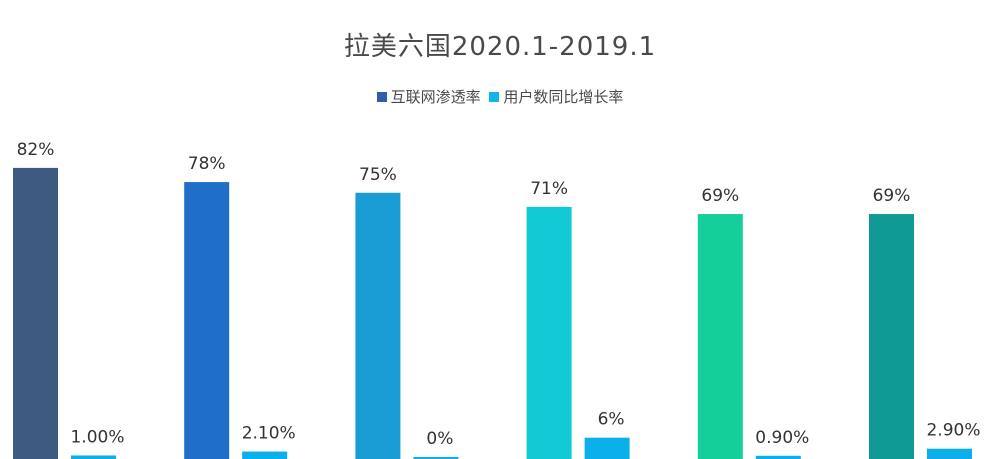 This screenshot has height=459, width=1000. I want to click on penetration-data-label-2: 75%, so click(378, 175).